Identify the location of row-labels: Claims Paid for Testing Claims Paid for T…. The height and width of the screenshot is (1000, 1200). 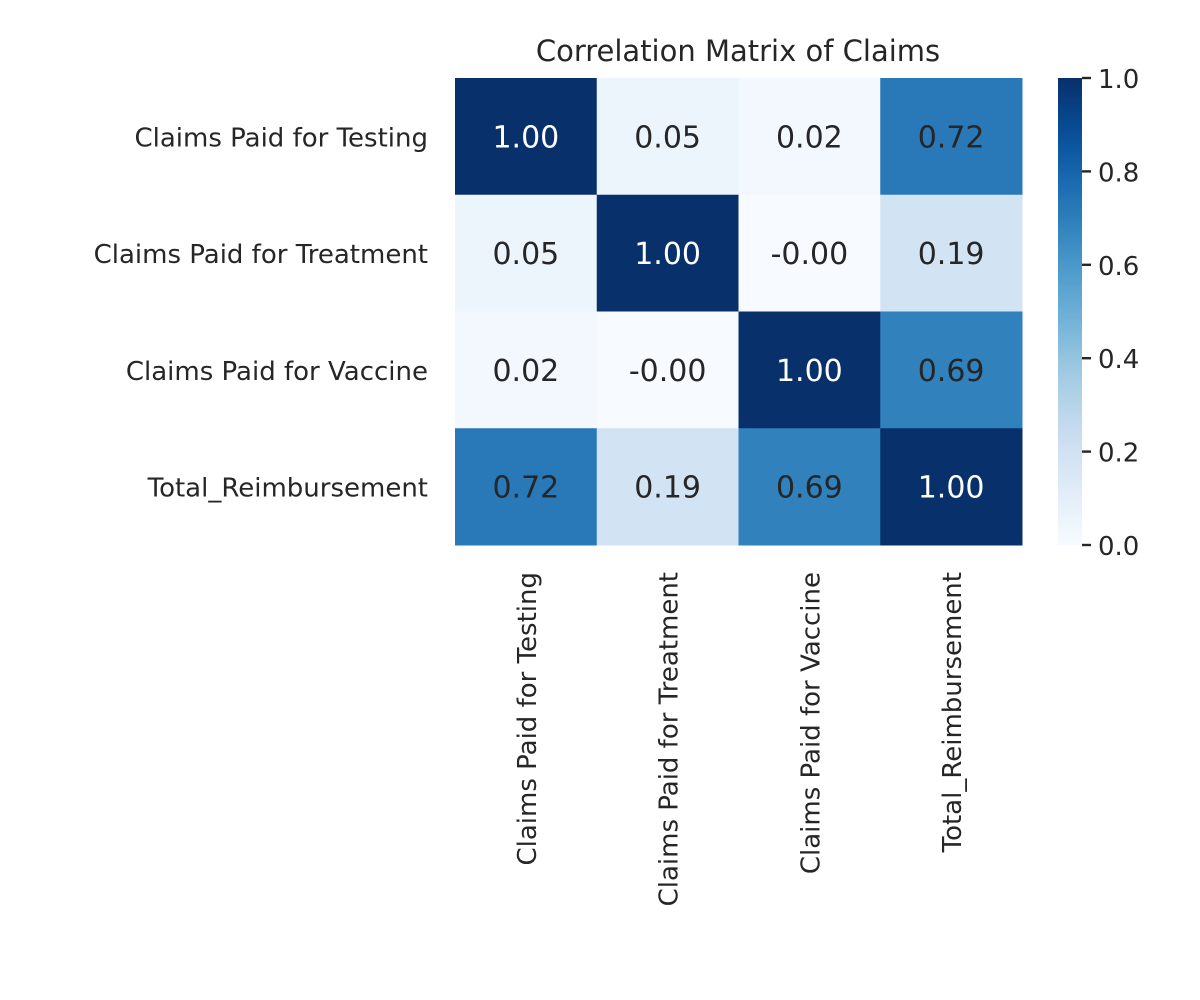
(261, 313).